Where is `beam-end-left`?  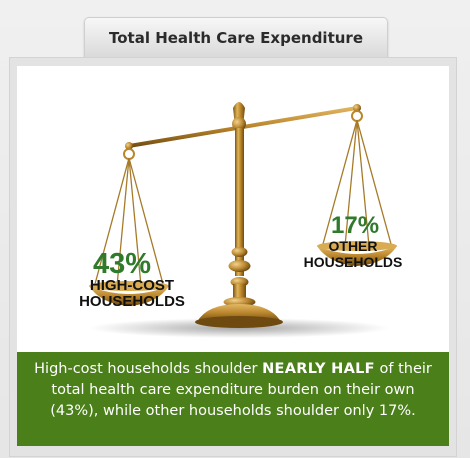 beam-end-left is located at coordinates (129, 146).